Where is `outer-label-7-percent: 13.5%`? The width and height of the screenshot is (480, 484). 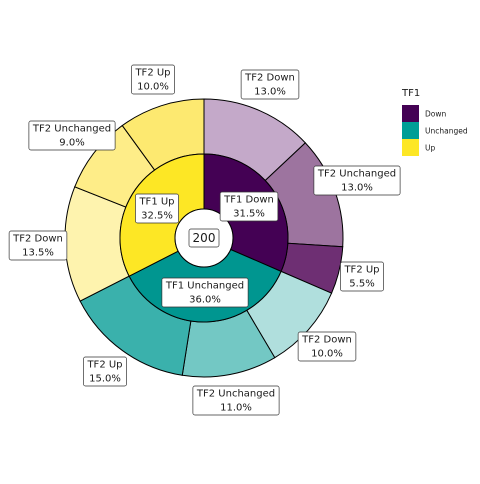
outer-label-7-percent: 13.5% is located at coordinates (38, 253).